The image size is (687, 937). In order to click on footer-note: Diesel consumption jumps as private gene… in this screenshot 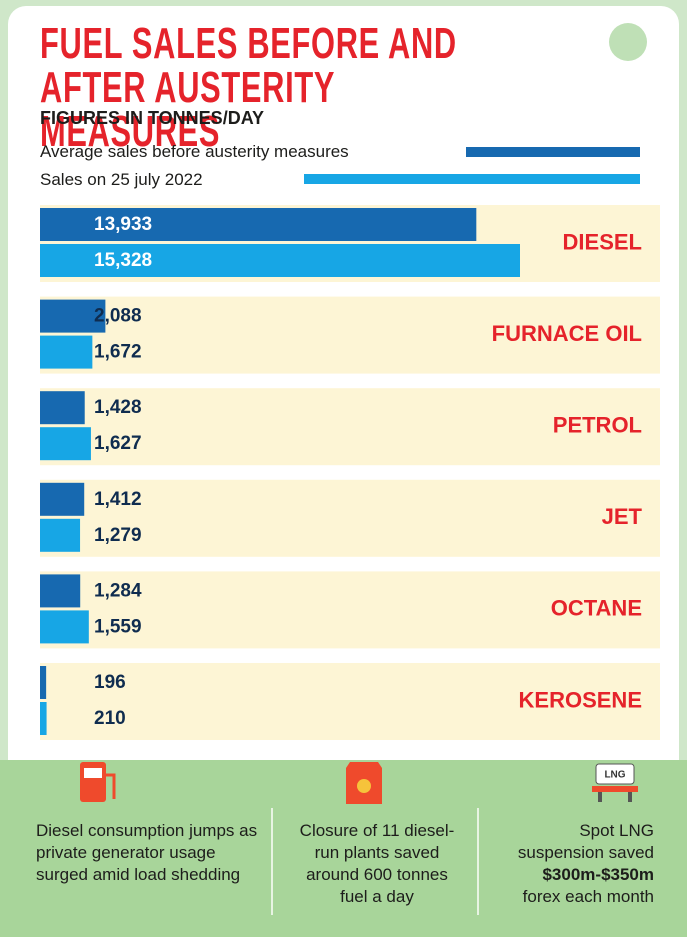, I will do `click(147, 852)`.